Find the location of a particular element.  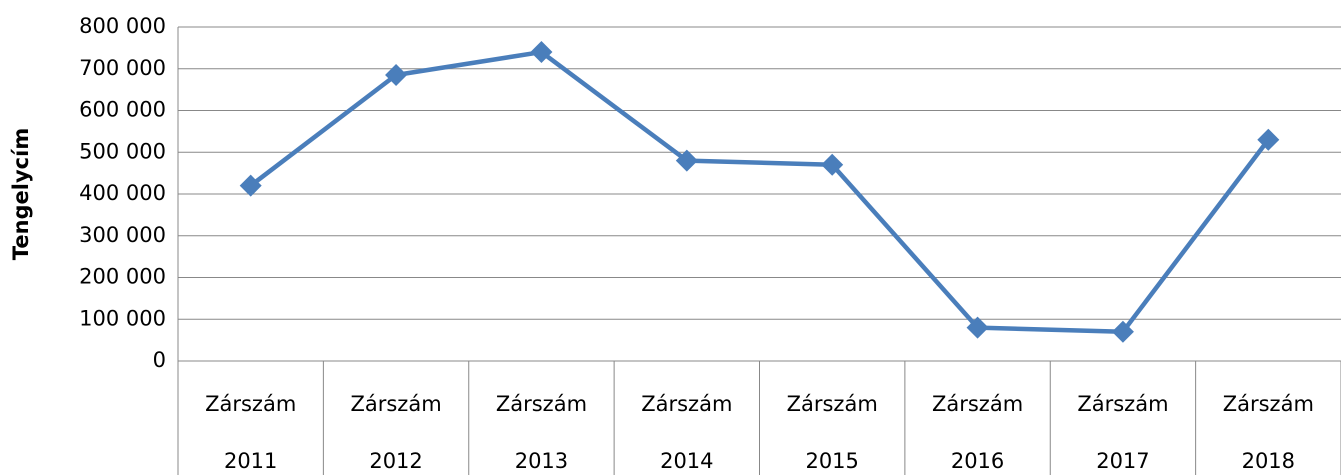

y-tick-label: 200 000 is located at coordinates (122, 277).